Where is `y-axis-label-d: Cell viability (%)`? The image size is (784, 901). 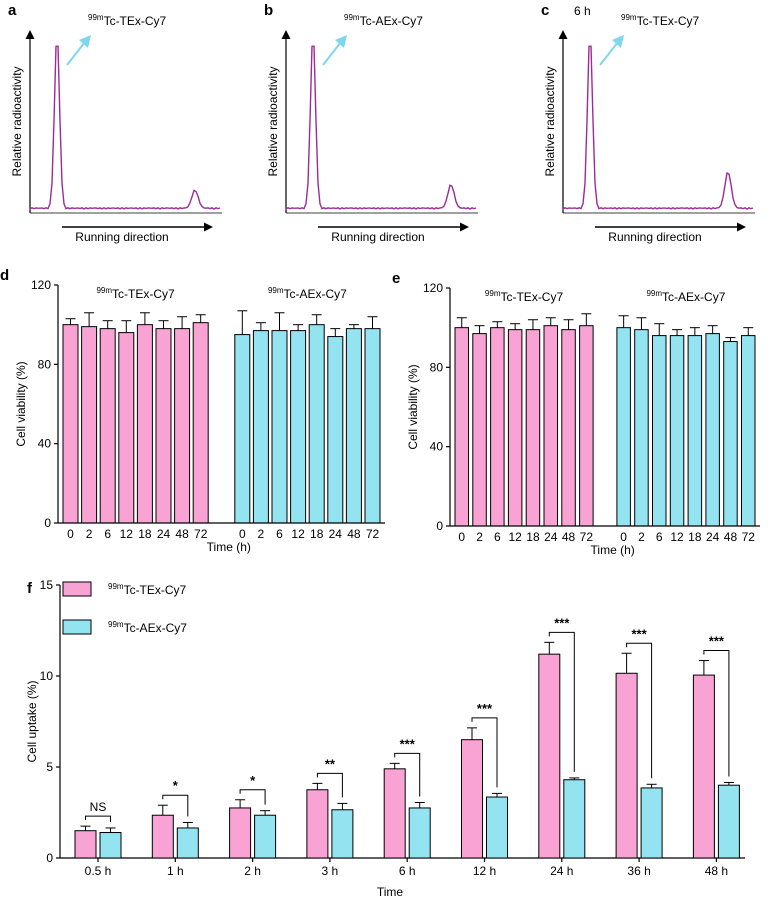 y-axis-label-d: Cell viability (%) is located at coordinates (21, 403).